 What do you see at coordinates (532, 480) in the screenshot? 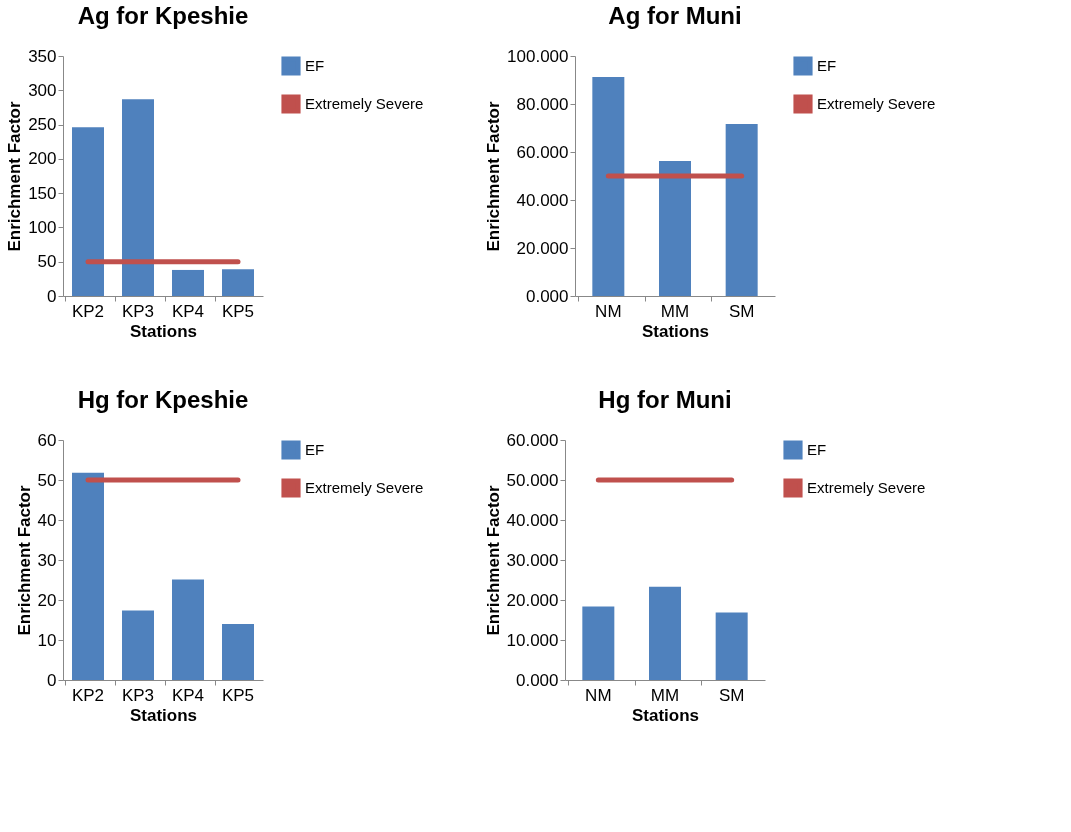
I see `y-tick-label: 50.000` at bounding box center [532, 480].